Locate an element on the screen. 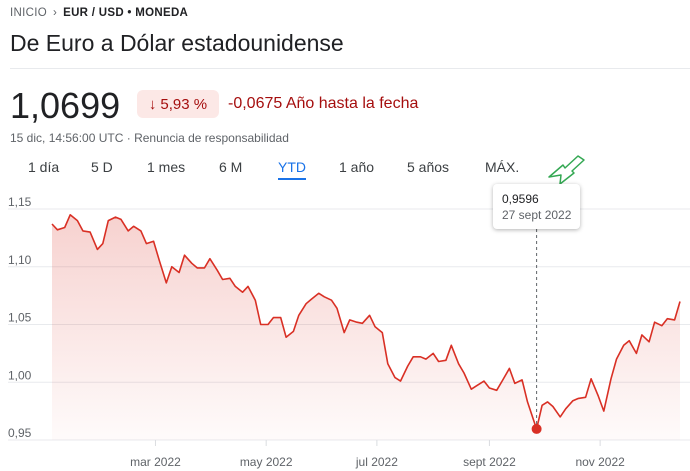 This screenshot has width=690, height=471. arrow-down-icon: ↓ is located at coordinates (152, 104).